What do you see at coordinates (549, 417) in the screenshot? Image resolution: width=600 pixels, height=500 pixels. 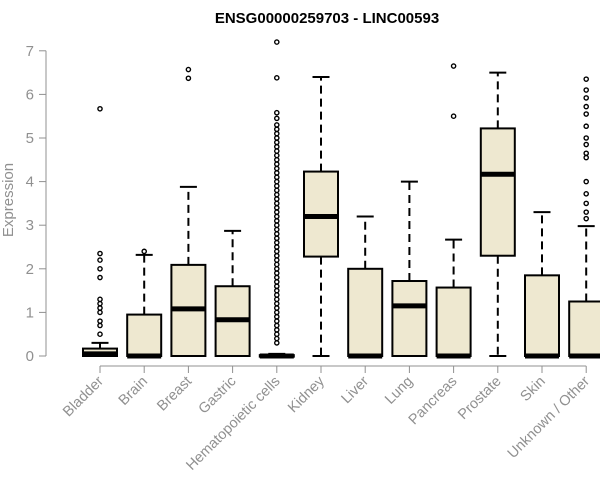 I see `x-tick-label: Unknown / Other` at bounding box center [549, 417].